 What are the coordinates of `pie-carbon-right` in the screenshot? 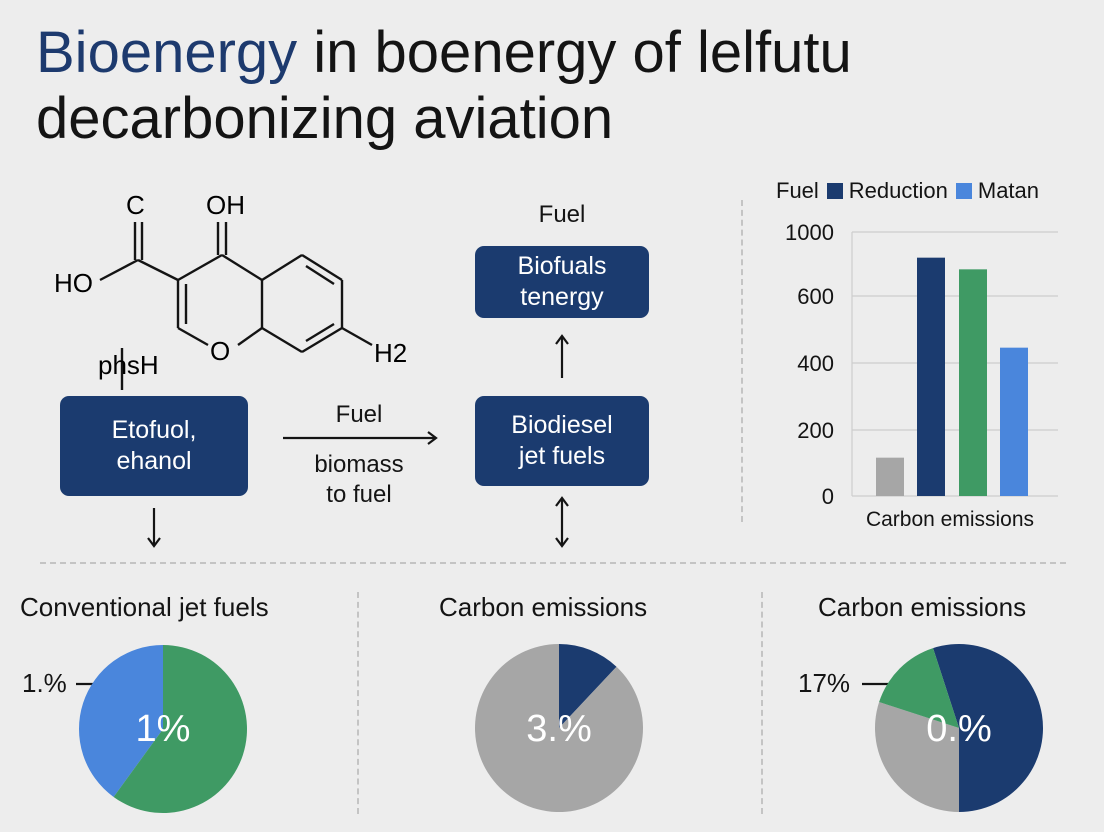 It's located at (959, 728).